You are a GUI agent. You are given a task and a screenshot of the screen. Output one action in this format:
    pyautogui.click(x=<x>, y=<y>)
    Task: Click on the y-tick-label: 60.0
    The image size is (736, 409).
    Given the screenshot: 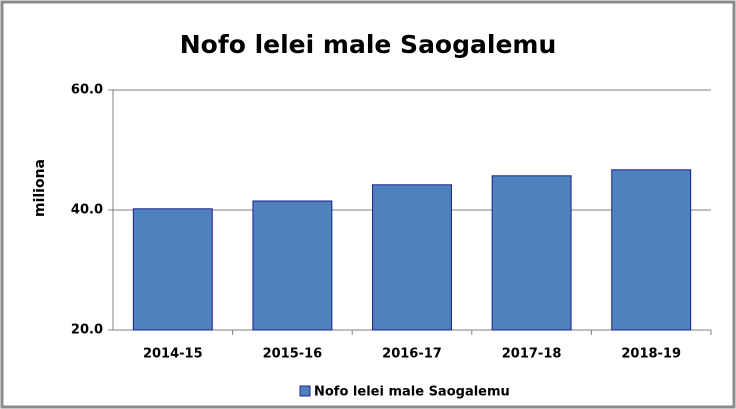 What is the action you would take?
    pyautogui.click(x=87, y=90)
    